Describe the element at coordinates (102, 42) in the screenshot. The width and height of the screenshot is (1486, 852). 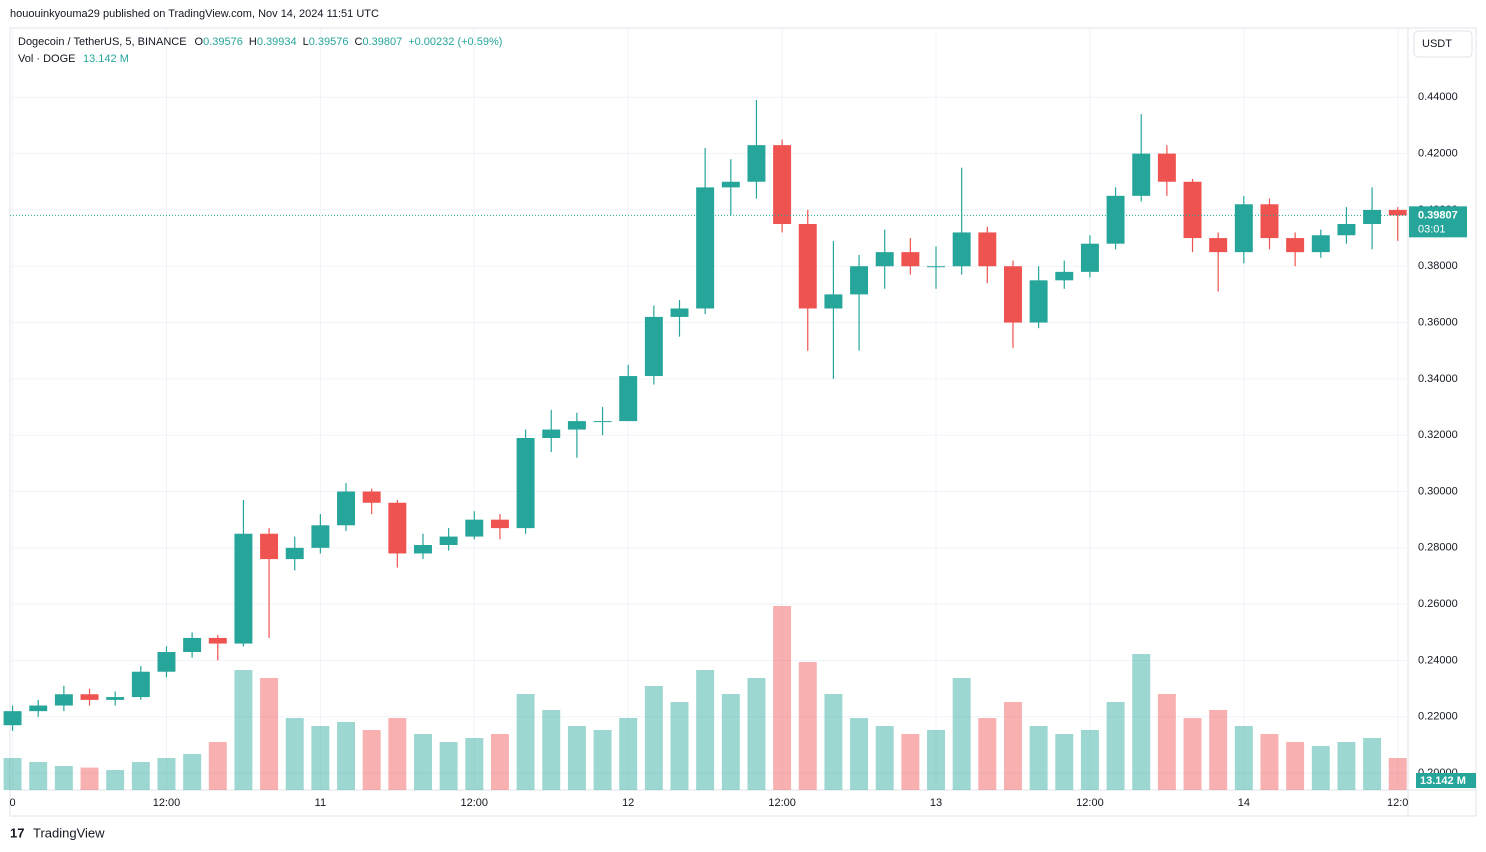
I see `legend-symbol: Dogecoin / TetherUS, 5, BINANCE` at that location.